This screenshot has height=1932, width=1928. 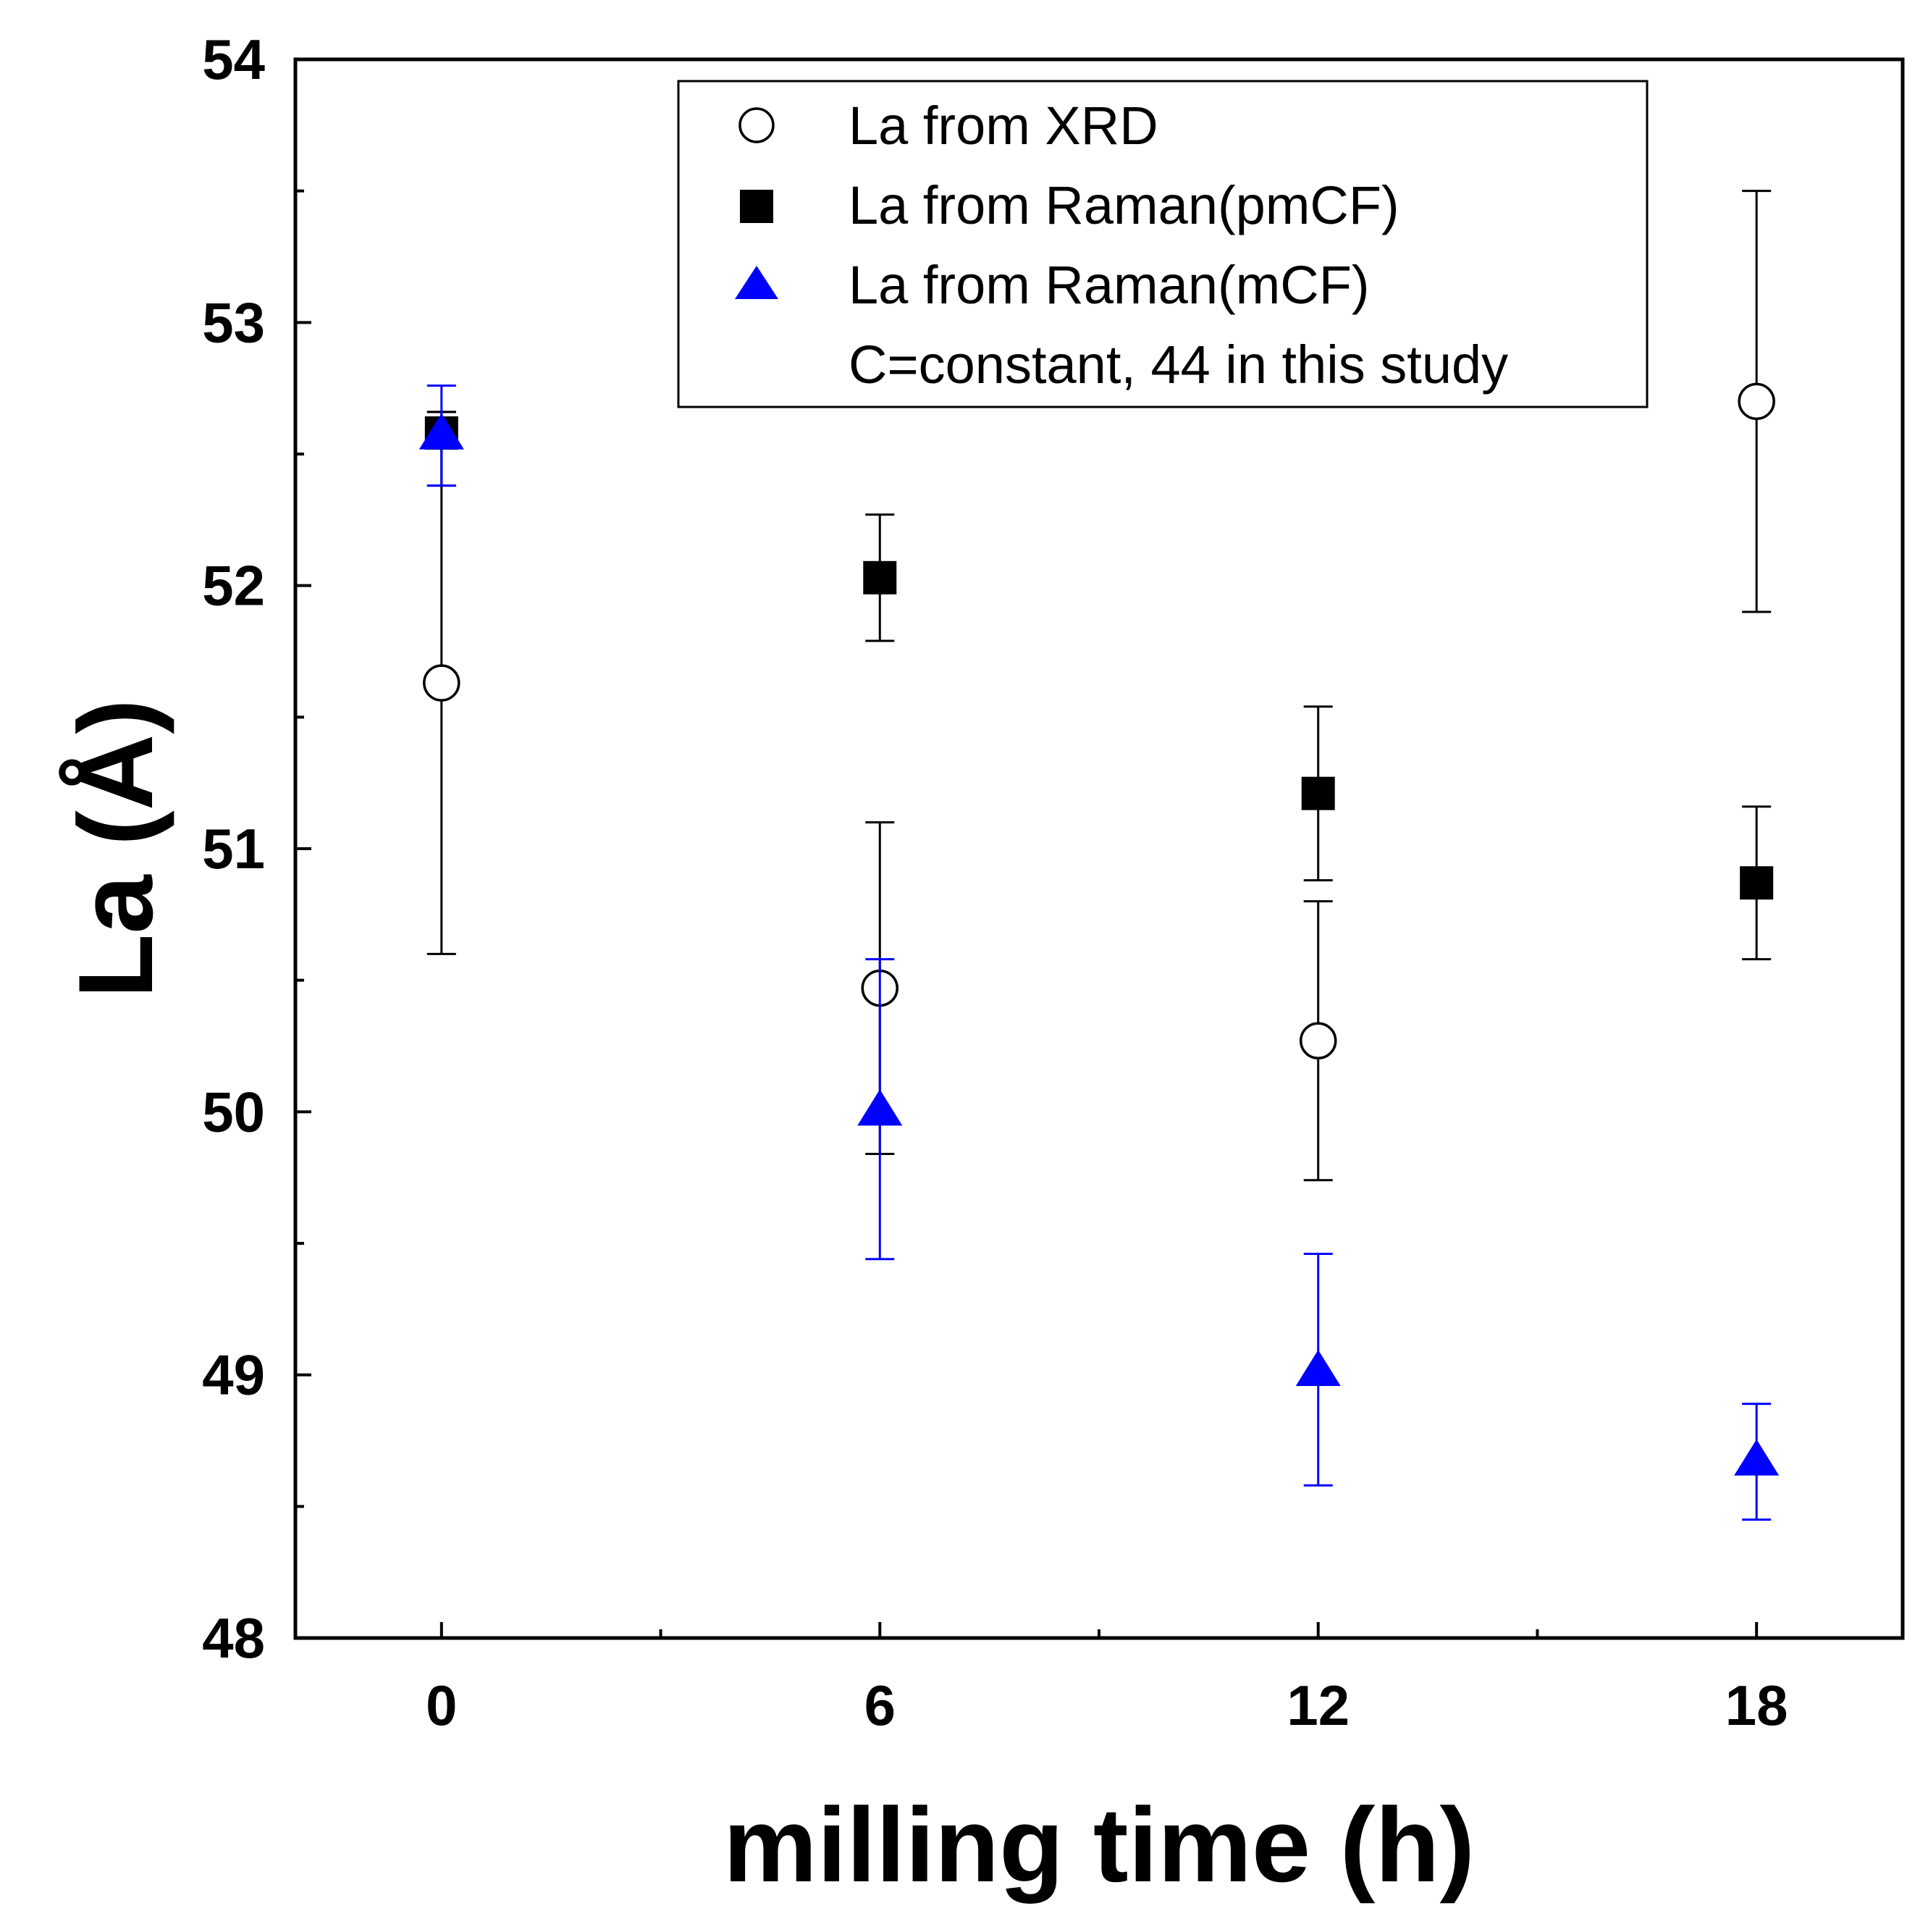 What do you see at coordinates (1178, 365) in the screenshot?
I see `legend-note: C=constant, 44 in this study` at bounding box center [1178, 365].